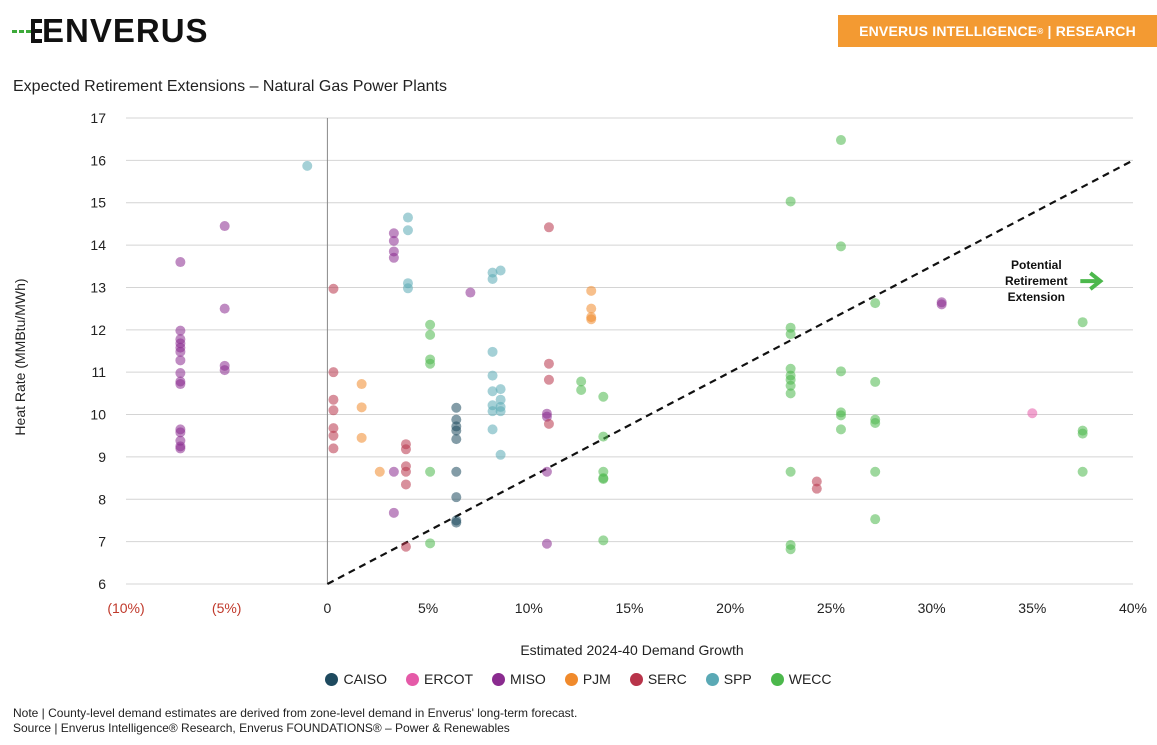  Describe the element at coordinates (102, 457) in the screenshot. I see `y-tick-label: 9` at that location.